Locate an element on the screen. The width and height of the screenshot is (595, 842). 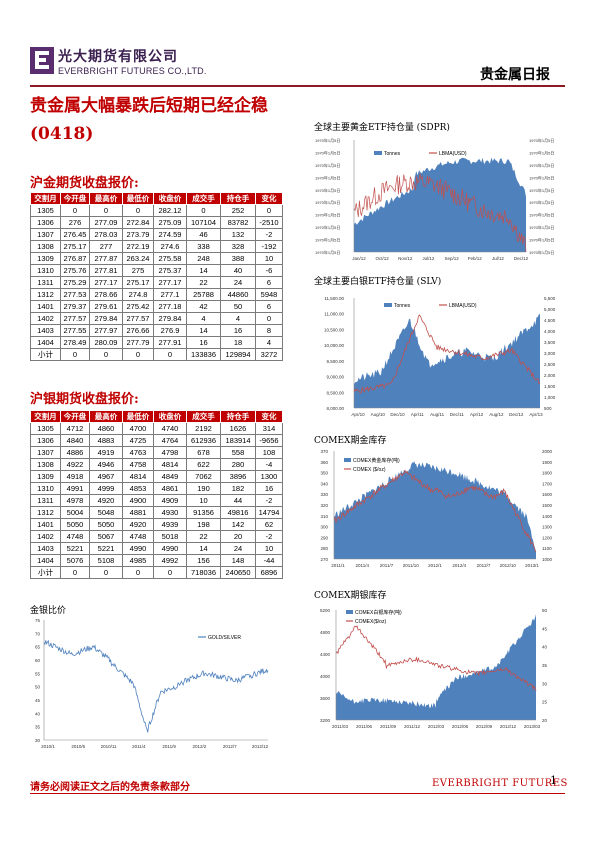
gold-table-cell: 278.66 is located at coordinates (106, 294).